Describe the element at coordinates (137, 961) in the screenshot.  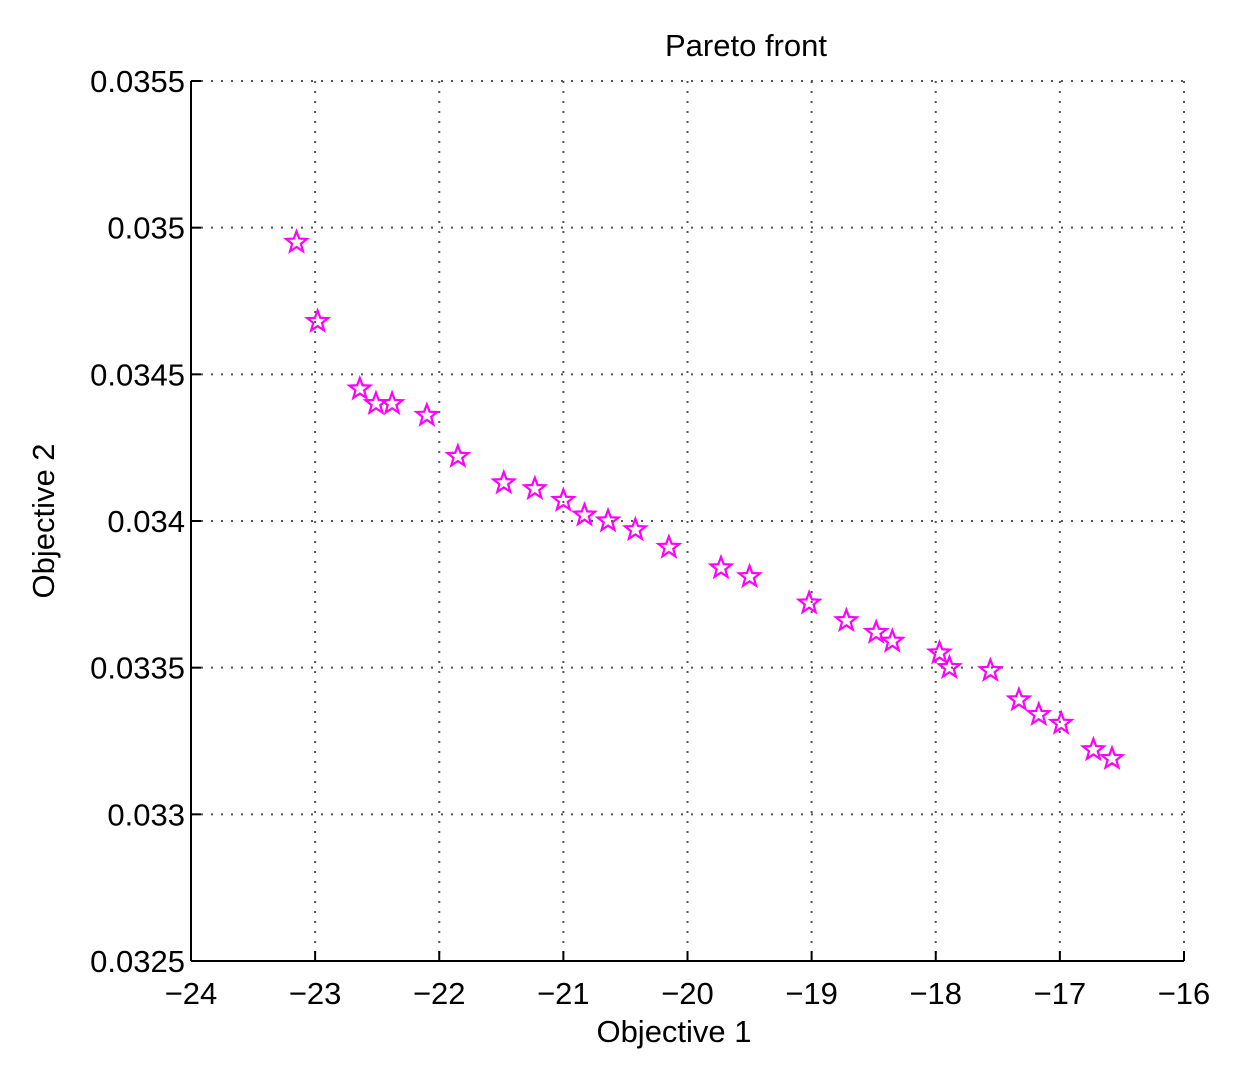
I see `y-tick-label: 0.0325` at that location.